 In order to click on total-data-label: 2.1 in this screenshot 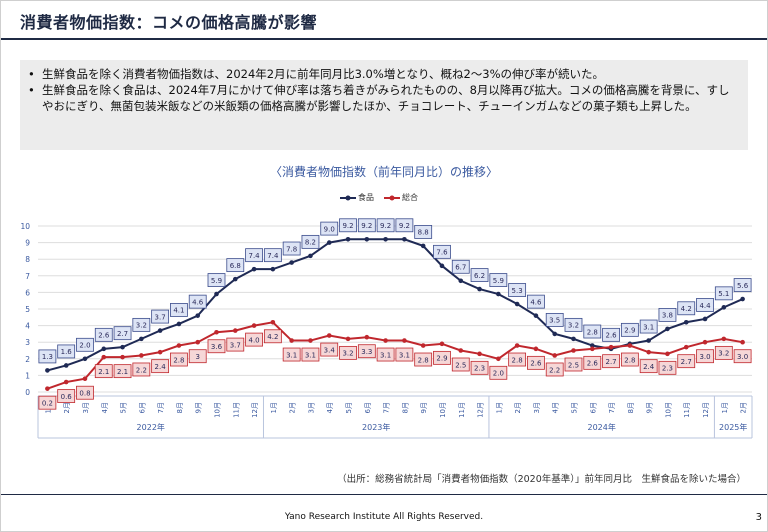, I will do `click(122, 372)`.